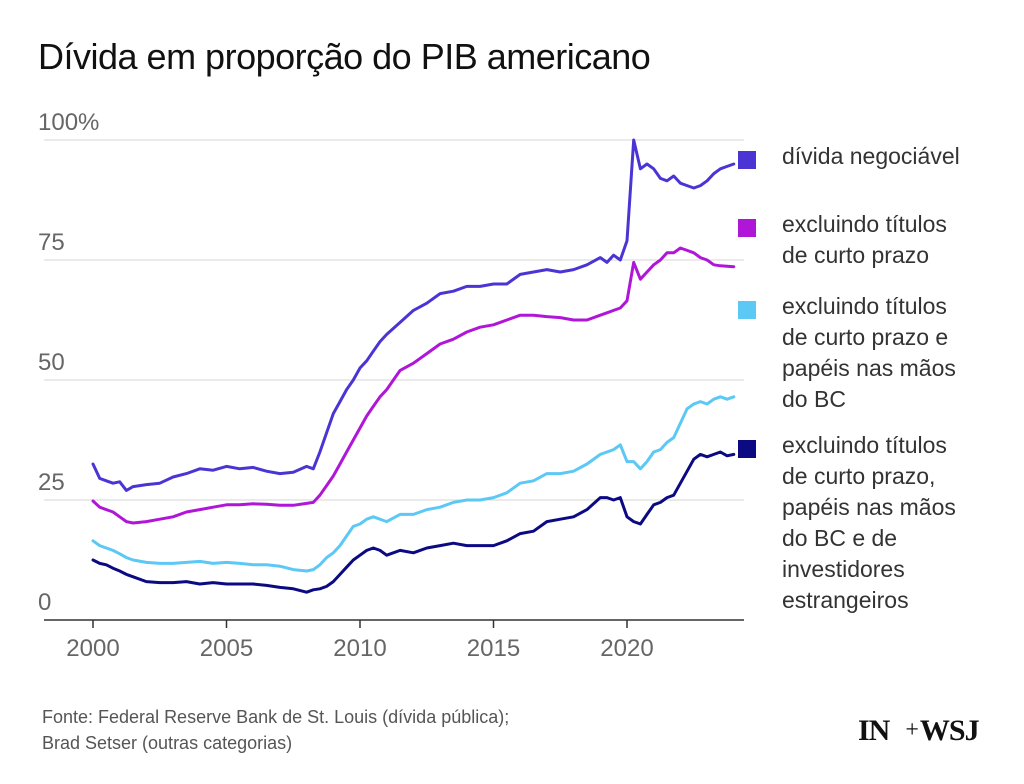 The width and height of the screenshot is (1024, 784). Describe the element at coordinates (864, 239) in the screenshot. I see `legend-label: excluindo títulos de curto prazo` at that location.